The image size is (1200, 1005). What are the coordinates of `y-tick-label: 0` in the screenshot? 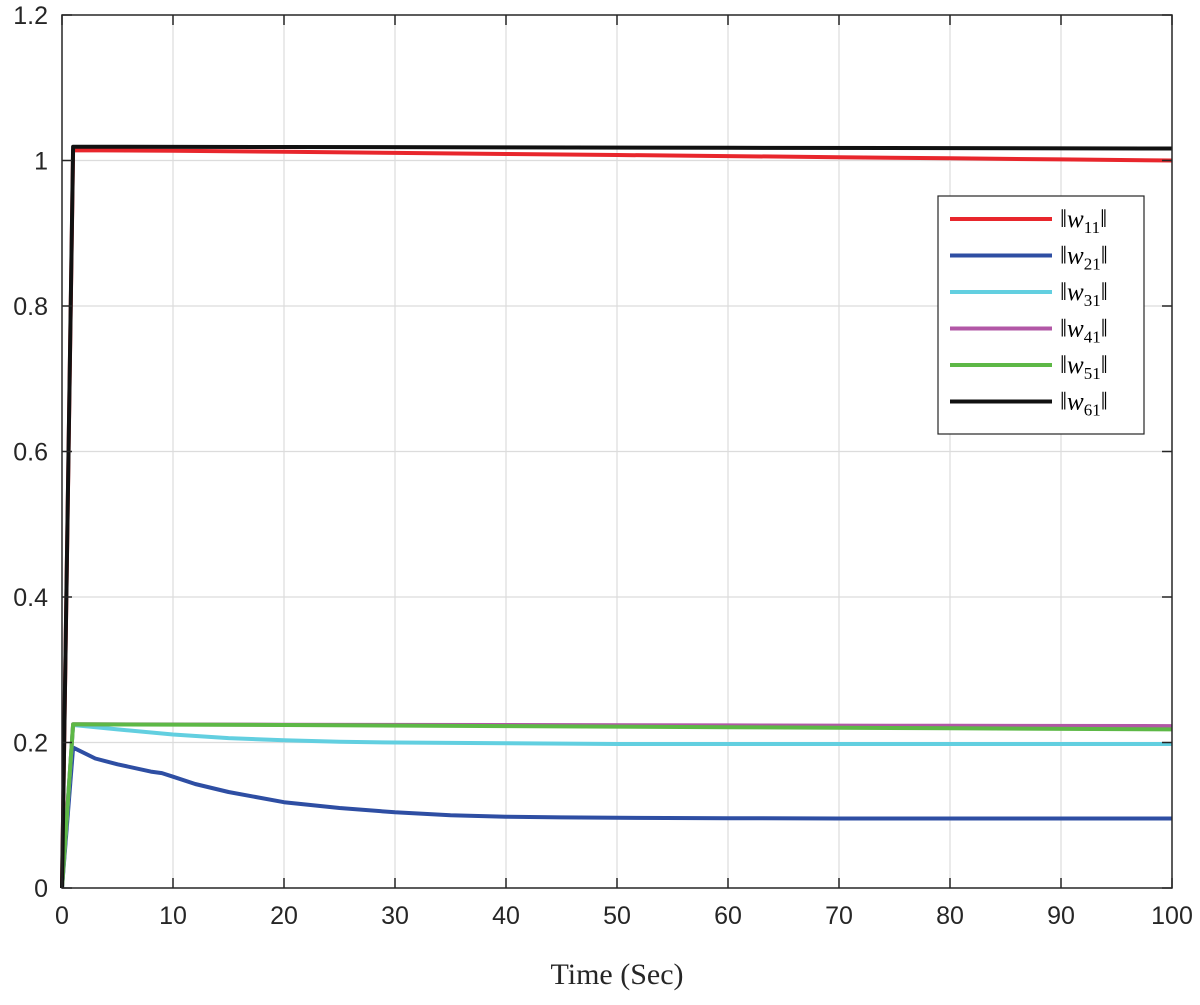 It's located at (41, 889).